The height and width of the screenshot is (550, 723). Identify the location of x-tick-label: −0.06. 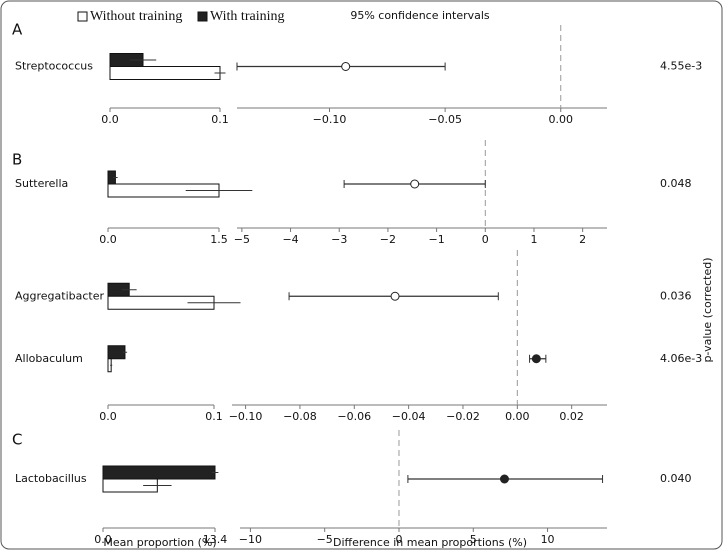
(354, 416).